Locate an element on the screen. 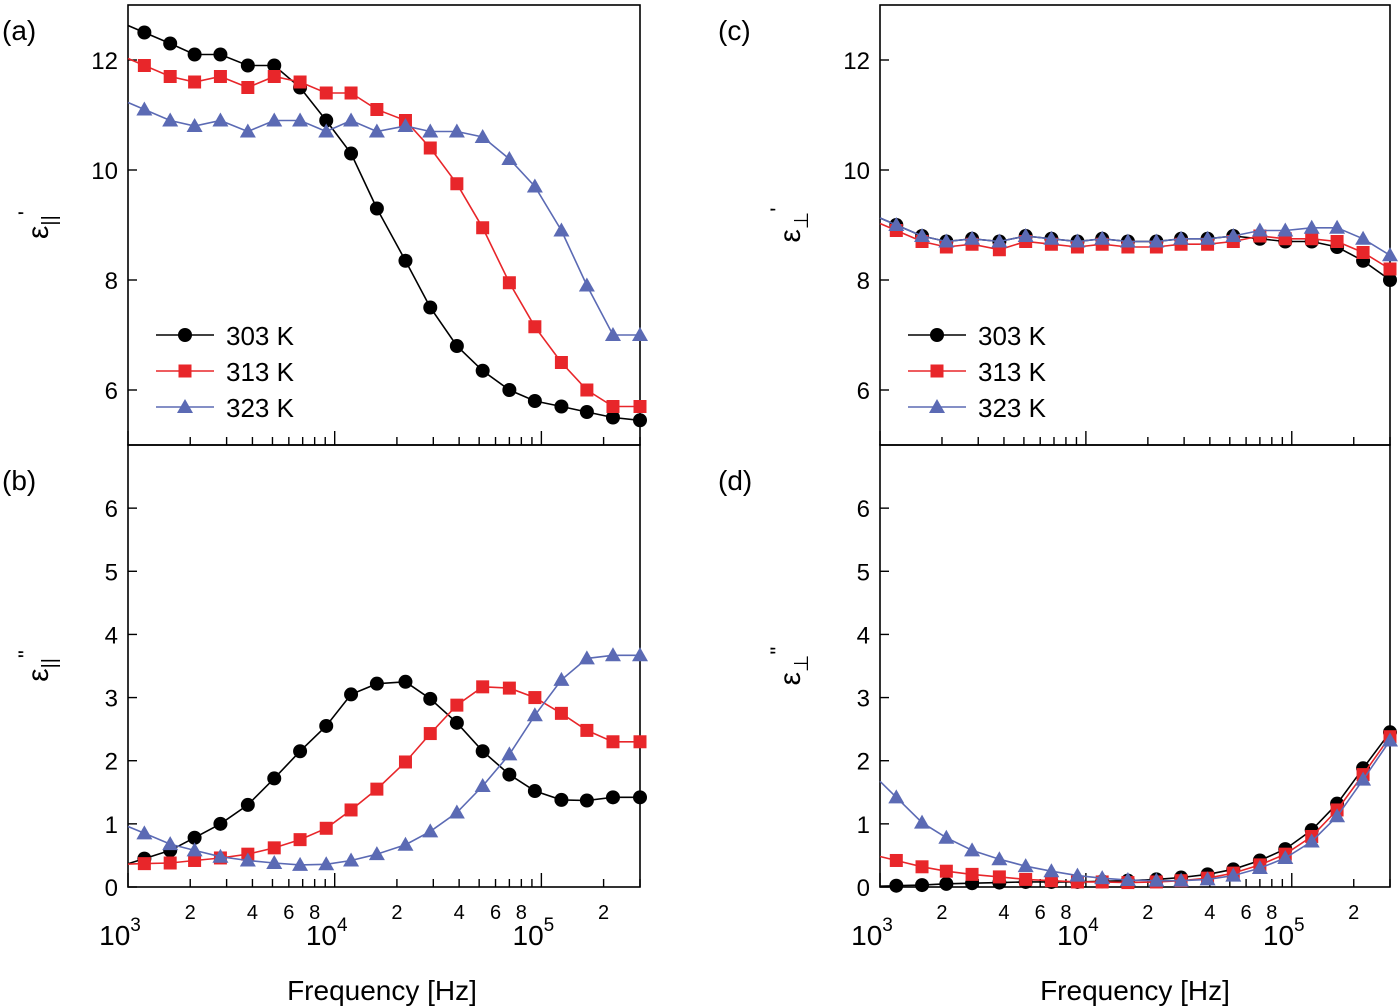 The height and width of the screenshot is (1008, 1400). y-tick-label: 2 is located at coordinates (863, 762).